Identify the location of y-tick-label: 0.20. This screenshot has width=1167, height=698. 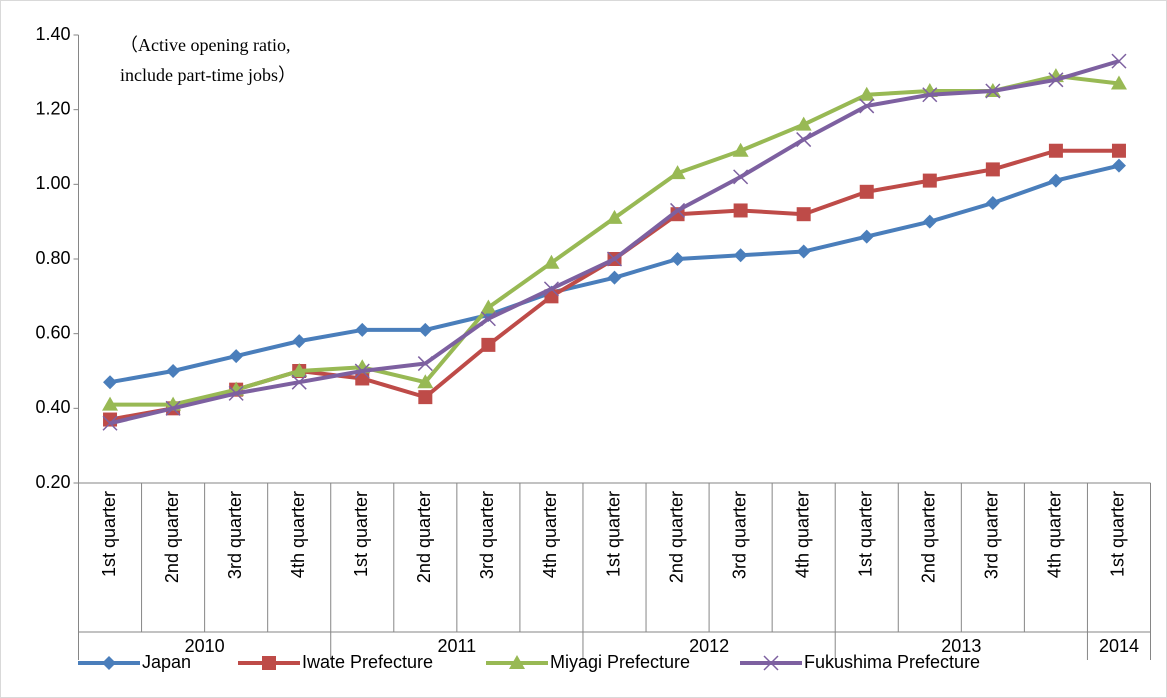
(52, 482).